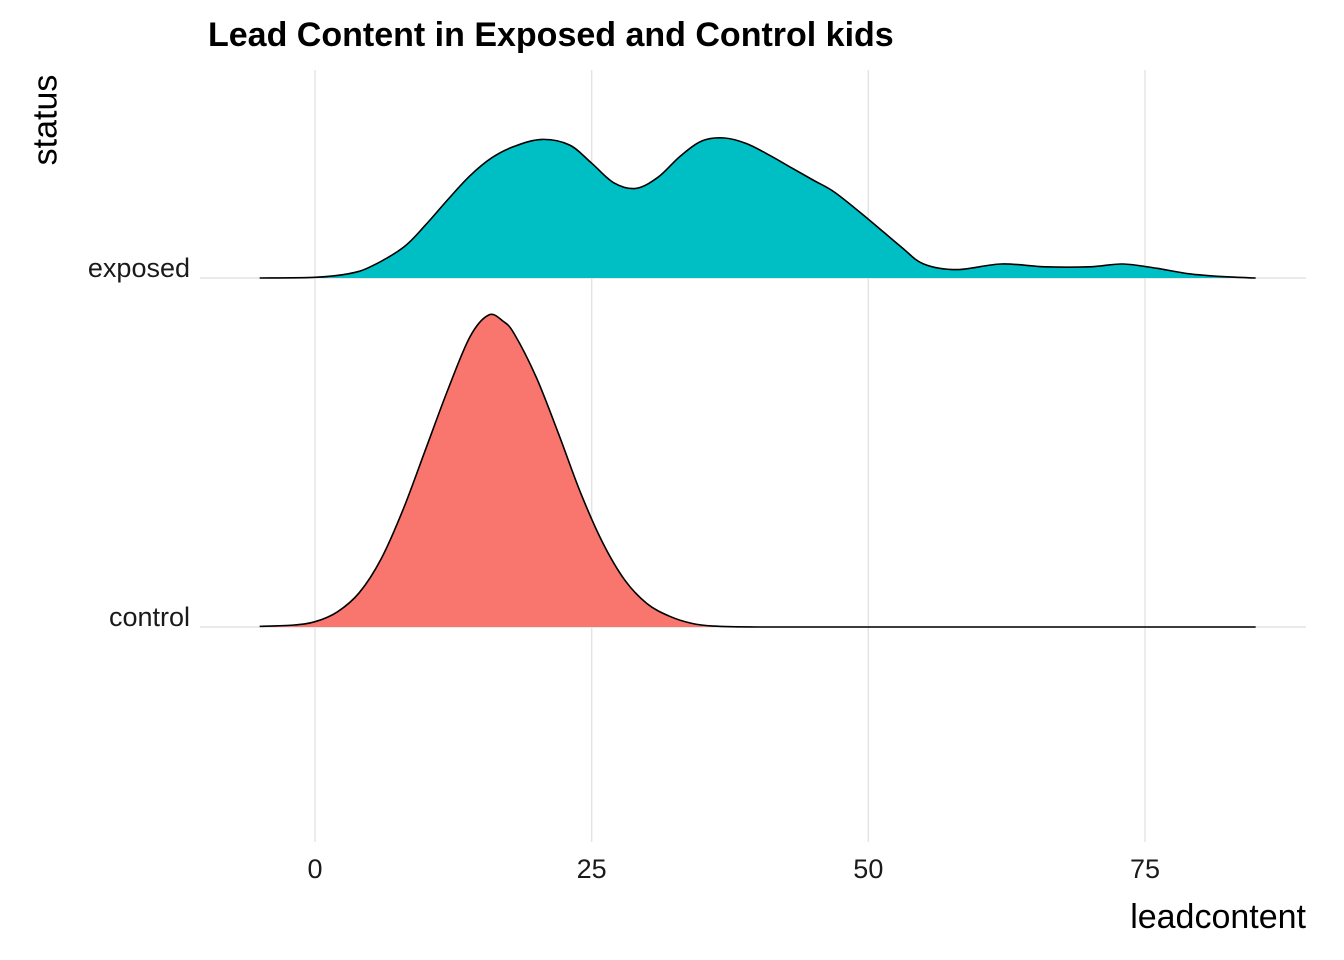 This screenshot has height=960, width=1344. Describe the element at coordinates (149, 617) in the screenshot. I see `y-tick-label-control: control` at that location.